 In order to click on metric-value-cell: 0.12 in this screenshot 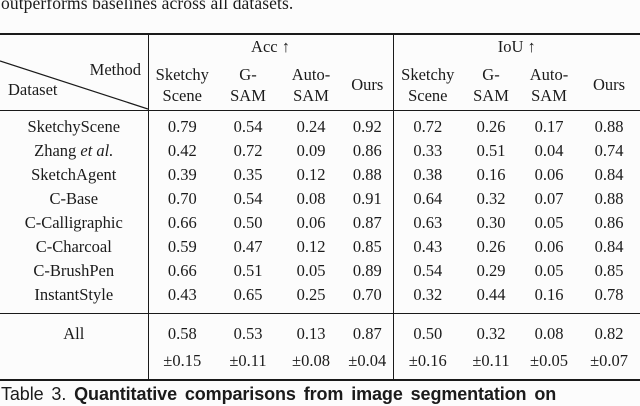, I will do `click(311, 246)`.